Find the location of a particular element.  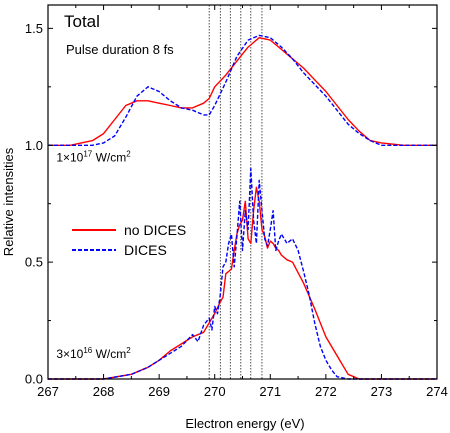

legend-label-1: DICES is located at coordinates (145, 250).